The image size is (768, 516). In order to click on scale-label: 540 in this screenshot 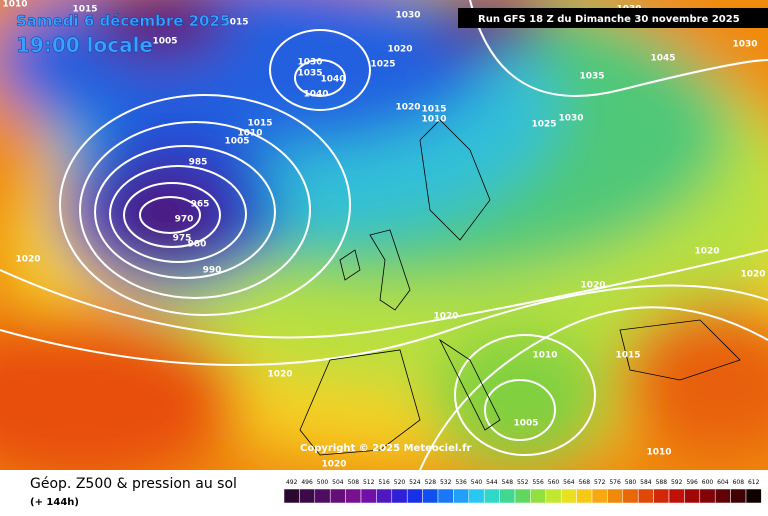, I will do `click(477, 482)`.